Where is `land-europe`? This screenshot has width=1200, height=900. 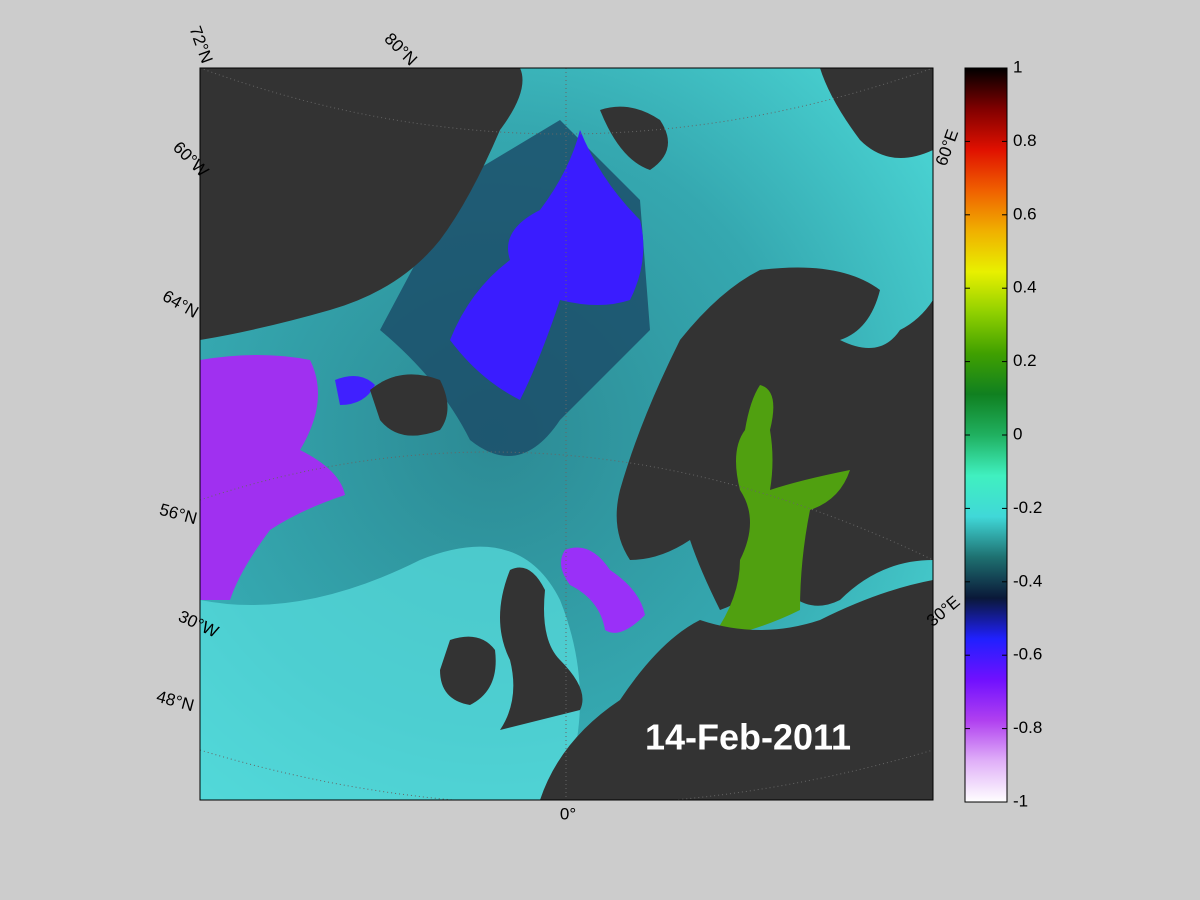
land-europe is located at coordinates (736, 690).